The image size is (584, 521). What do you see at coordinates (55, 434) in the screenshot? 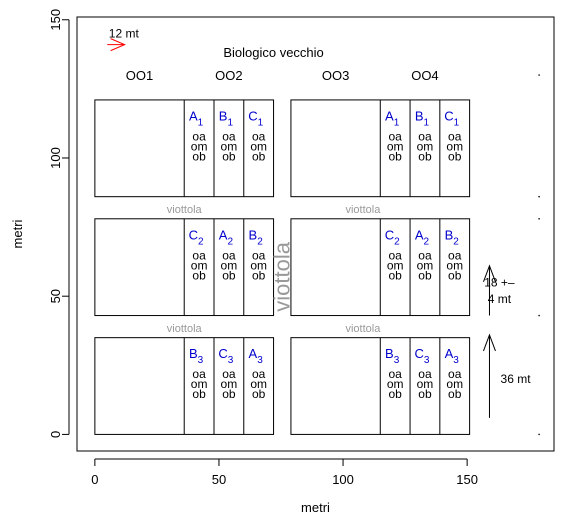
I see `y-tick-label: 0` at bounding box center [55, 434].